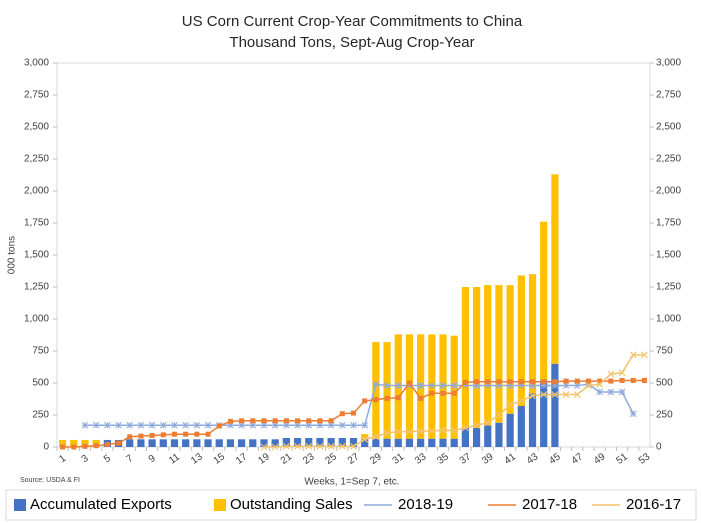  I want to click on y-tick-label: 500, so click(40, 383).